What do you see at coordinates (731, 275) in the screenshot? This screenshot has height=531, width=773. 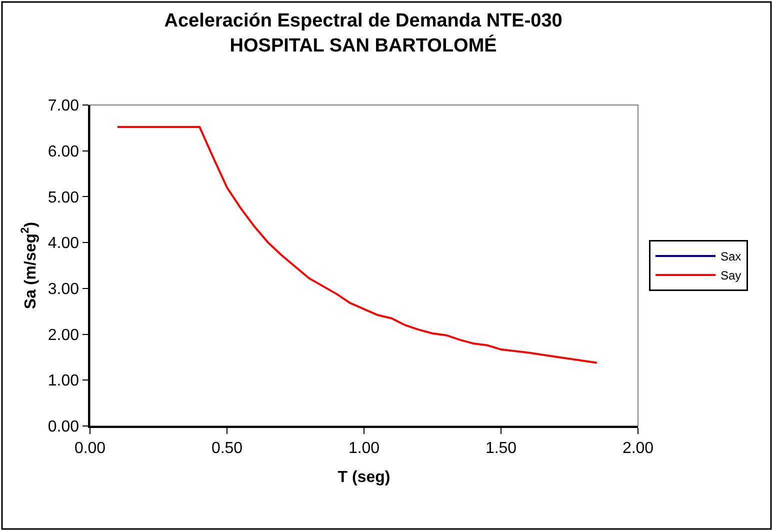 I see `legend-label: Say` at bounding box center [731, 275].